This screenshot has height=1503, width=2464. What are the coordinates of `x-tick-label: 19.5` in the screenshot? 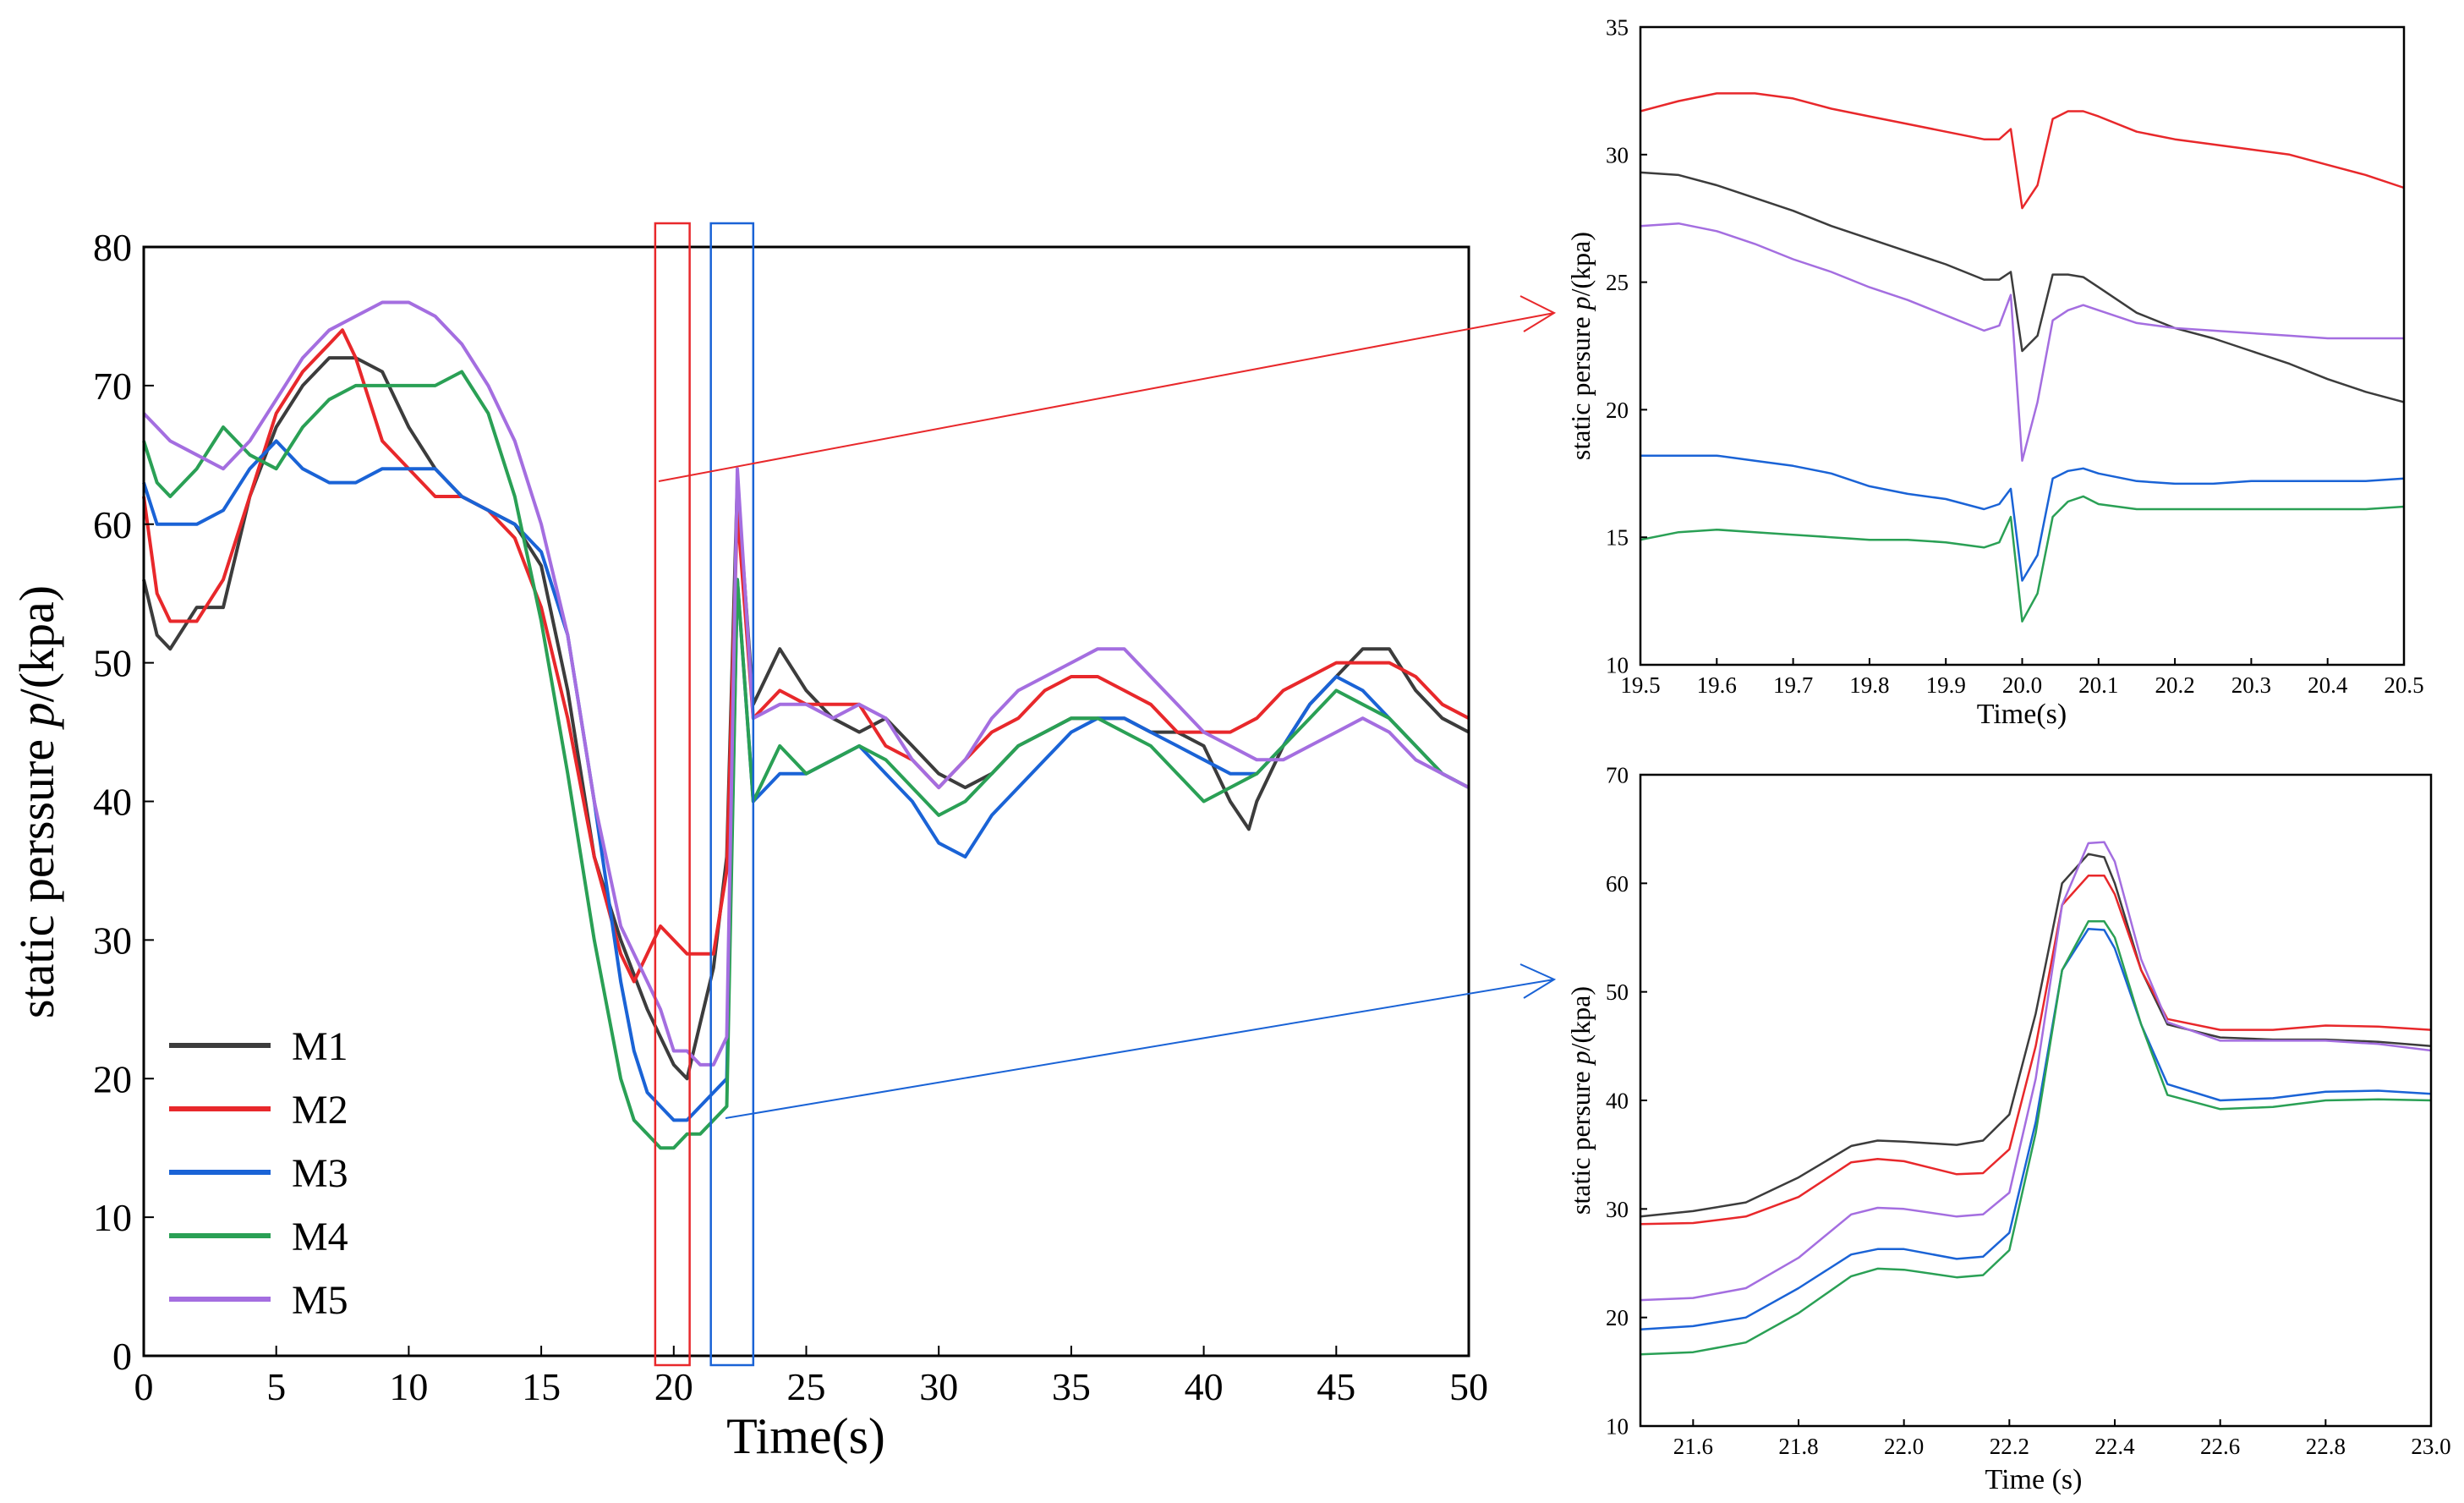 It's located at (1640, 685).